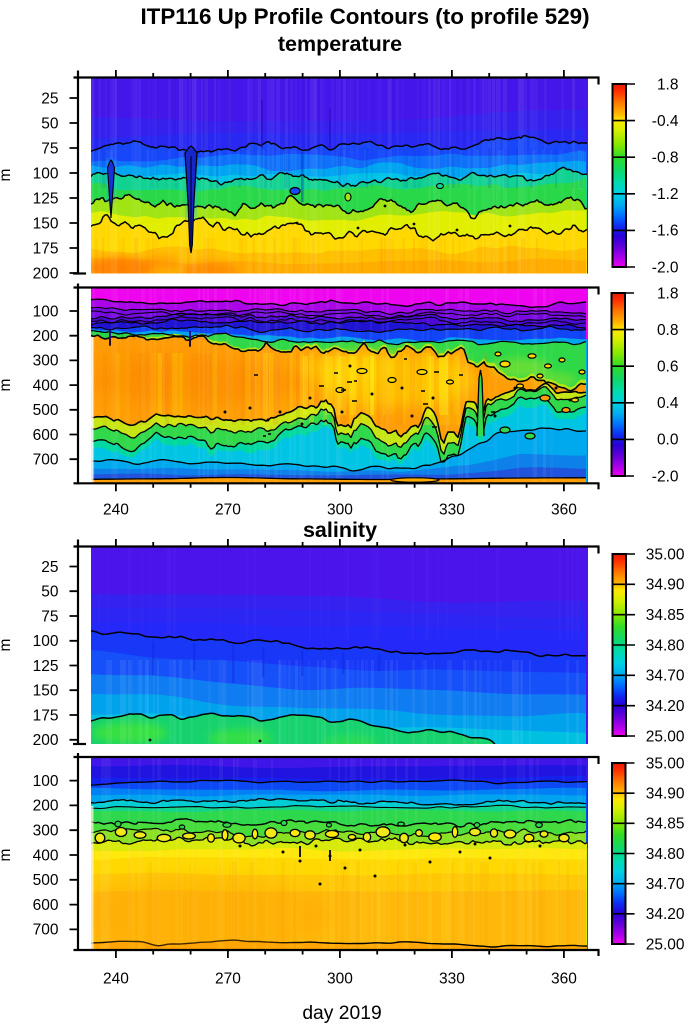 The height and width of the screenshot is (1029, 698). What do you see at coordinates (665, 121) in the screenshot?
I see `svg-text: -0.4` at bounding box center [665, 121].